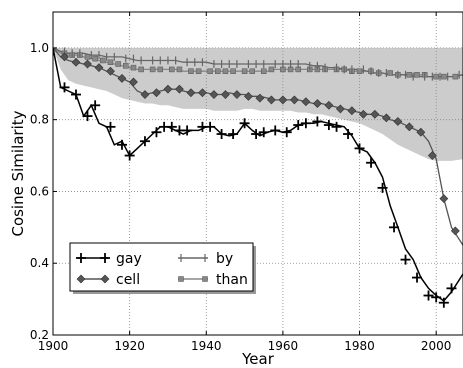 This screenshot has width=463, height=368. What do you see at coordinates (258, 359) in the screenshot?
I see `x-axis-label: Year` at bounding box center [258, 359].